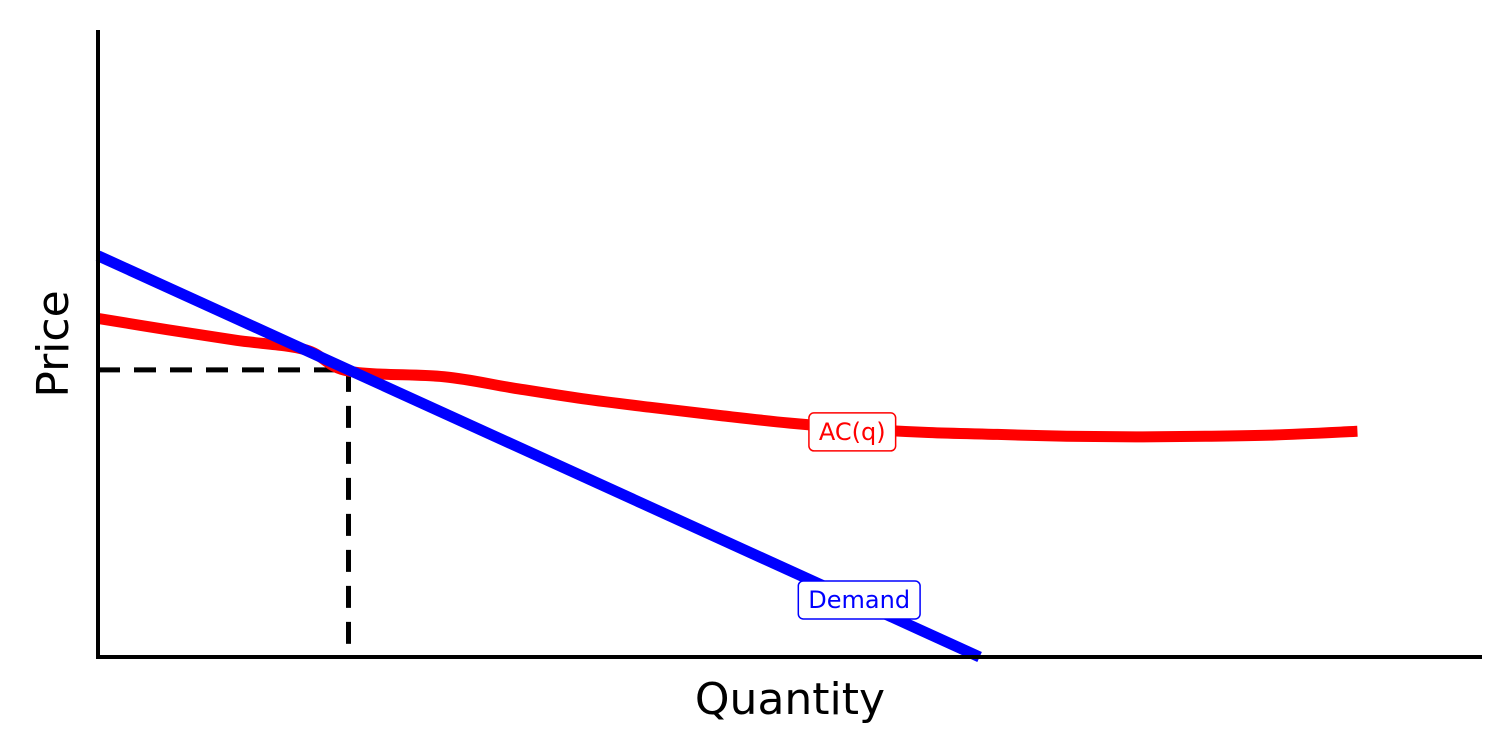  I want to click on curve-label-demand: Demand, so click(859, 600).